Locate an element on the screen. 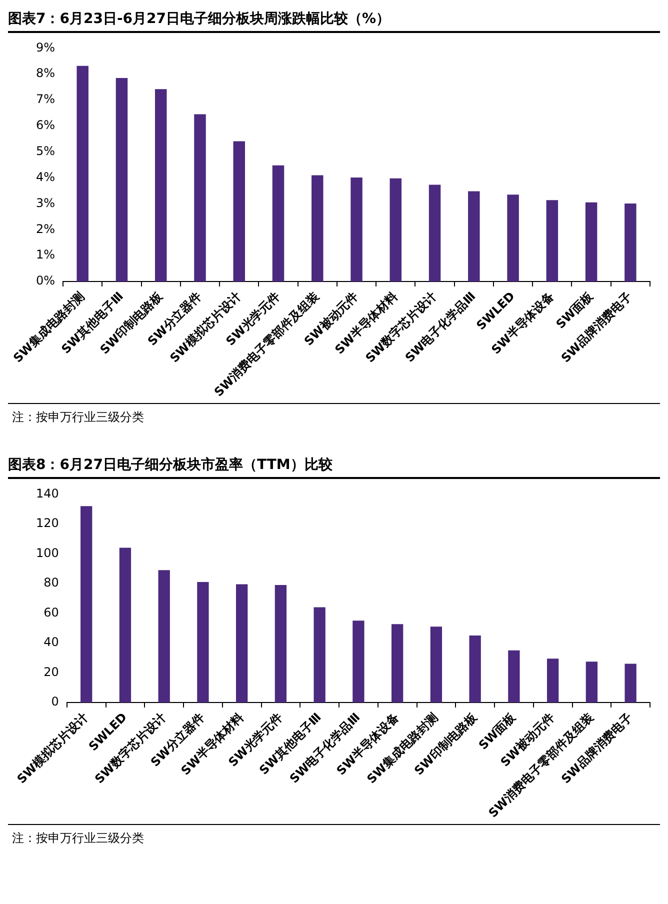 The width and height of the screenshot is (668, 904). y-tick-label: 1% is located at coordinates (46, 255).